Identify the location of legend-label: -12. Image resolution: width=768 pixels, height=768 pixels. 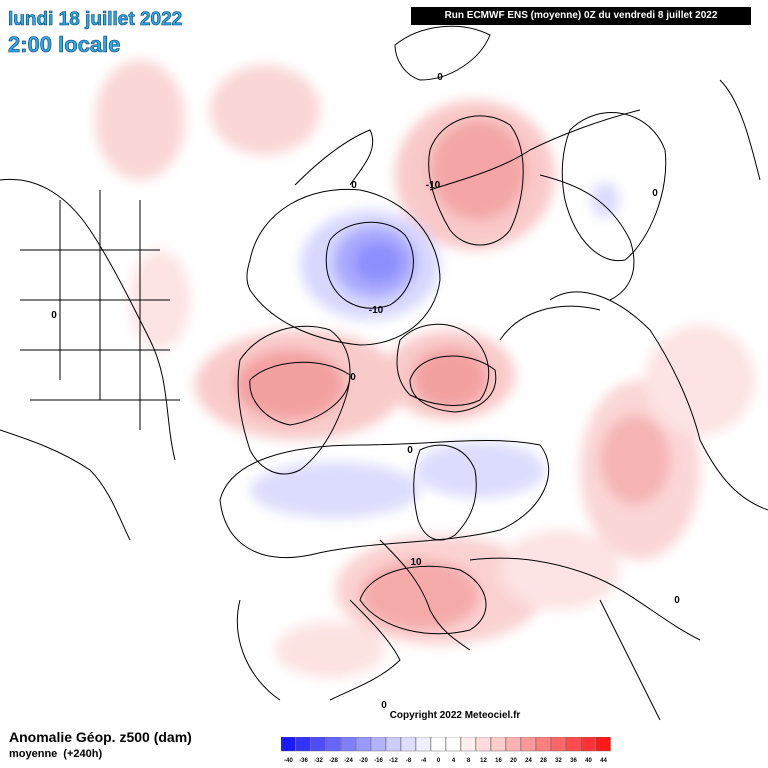
(393, 761).